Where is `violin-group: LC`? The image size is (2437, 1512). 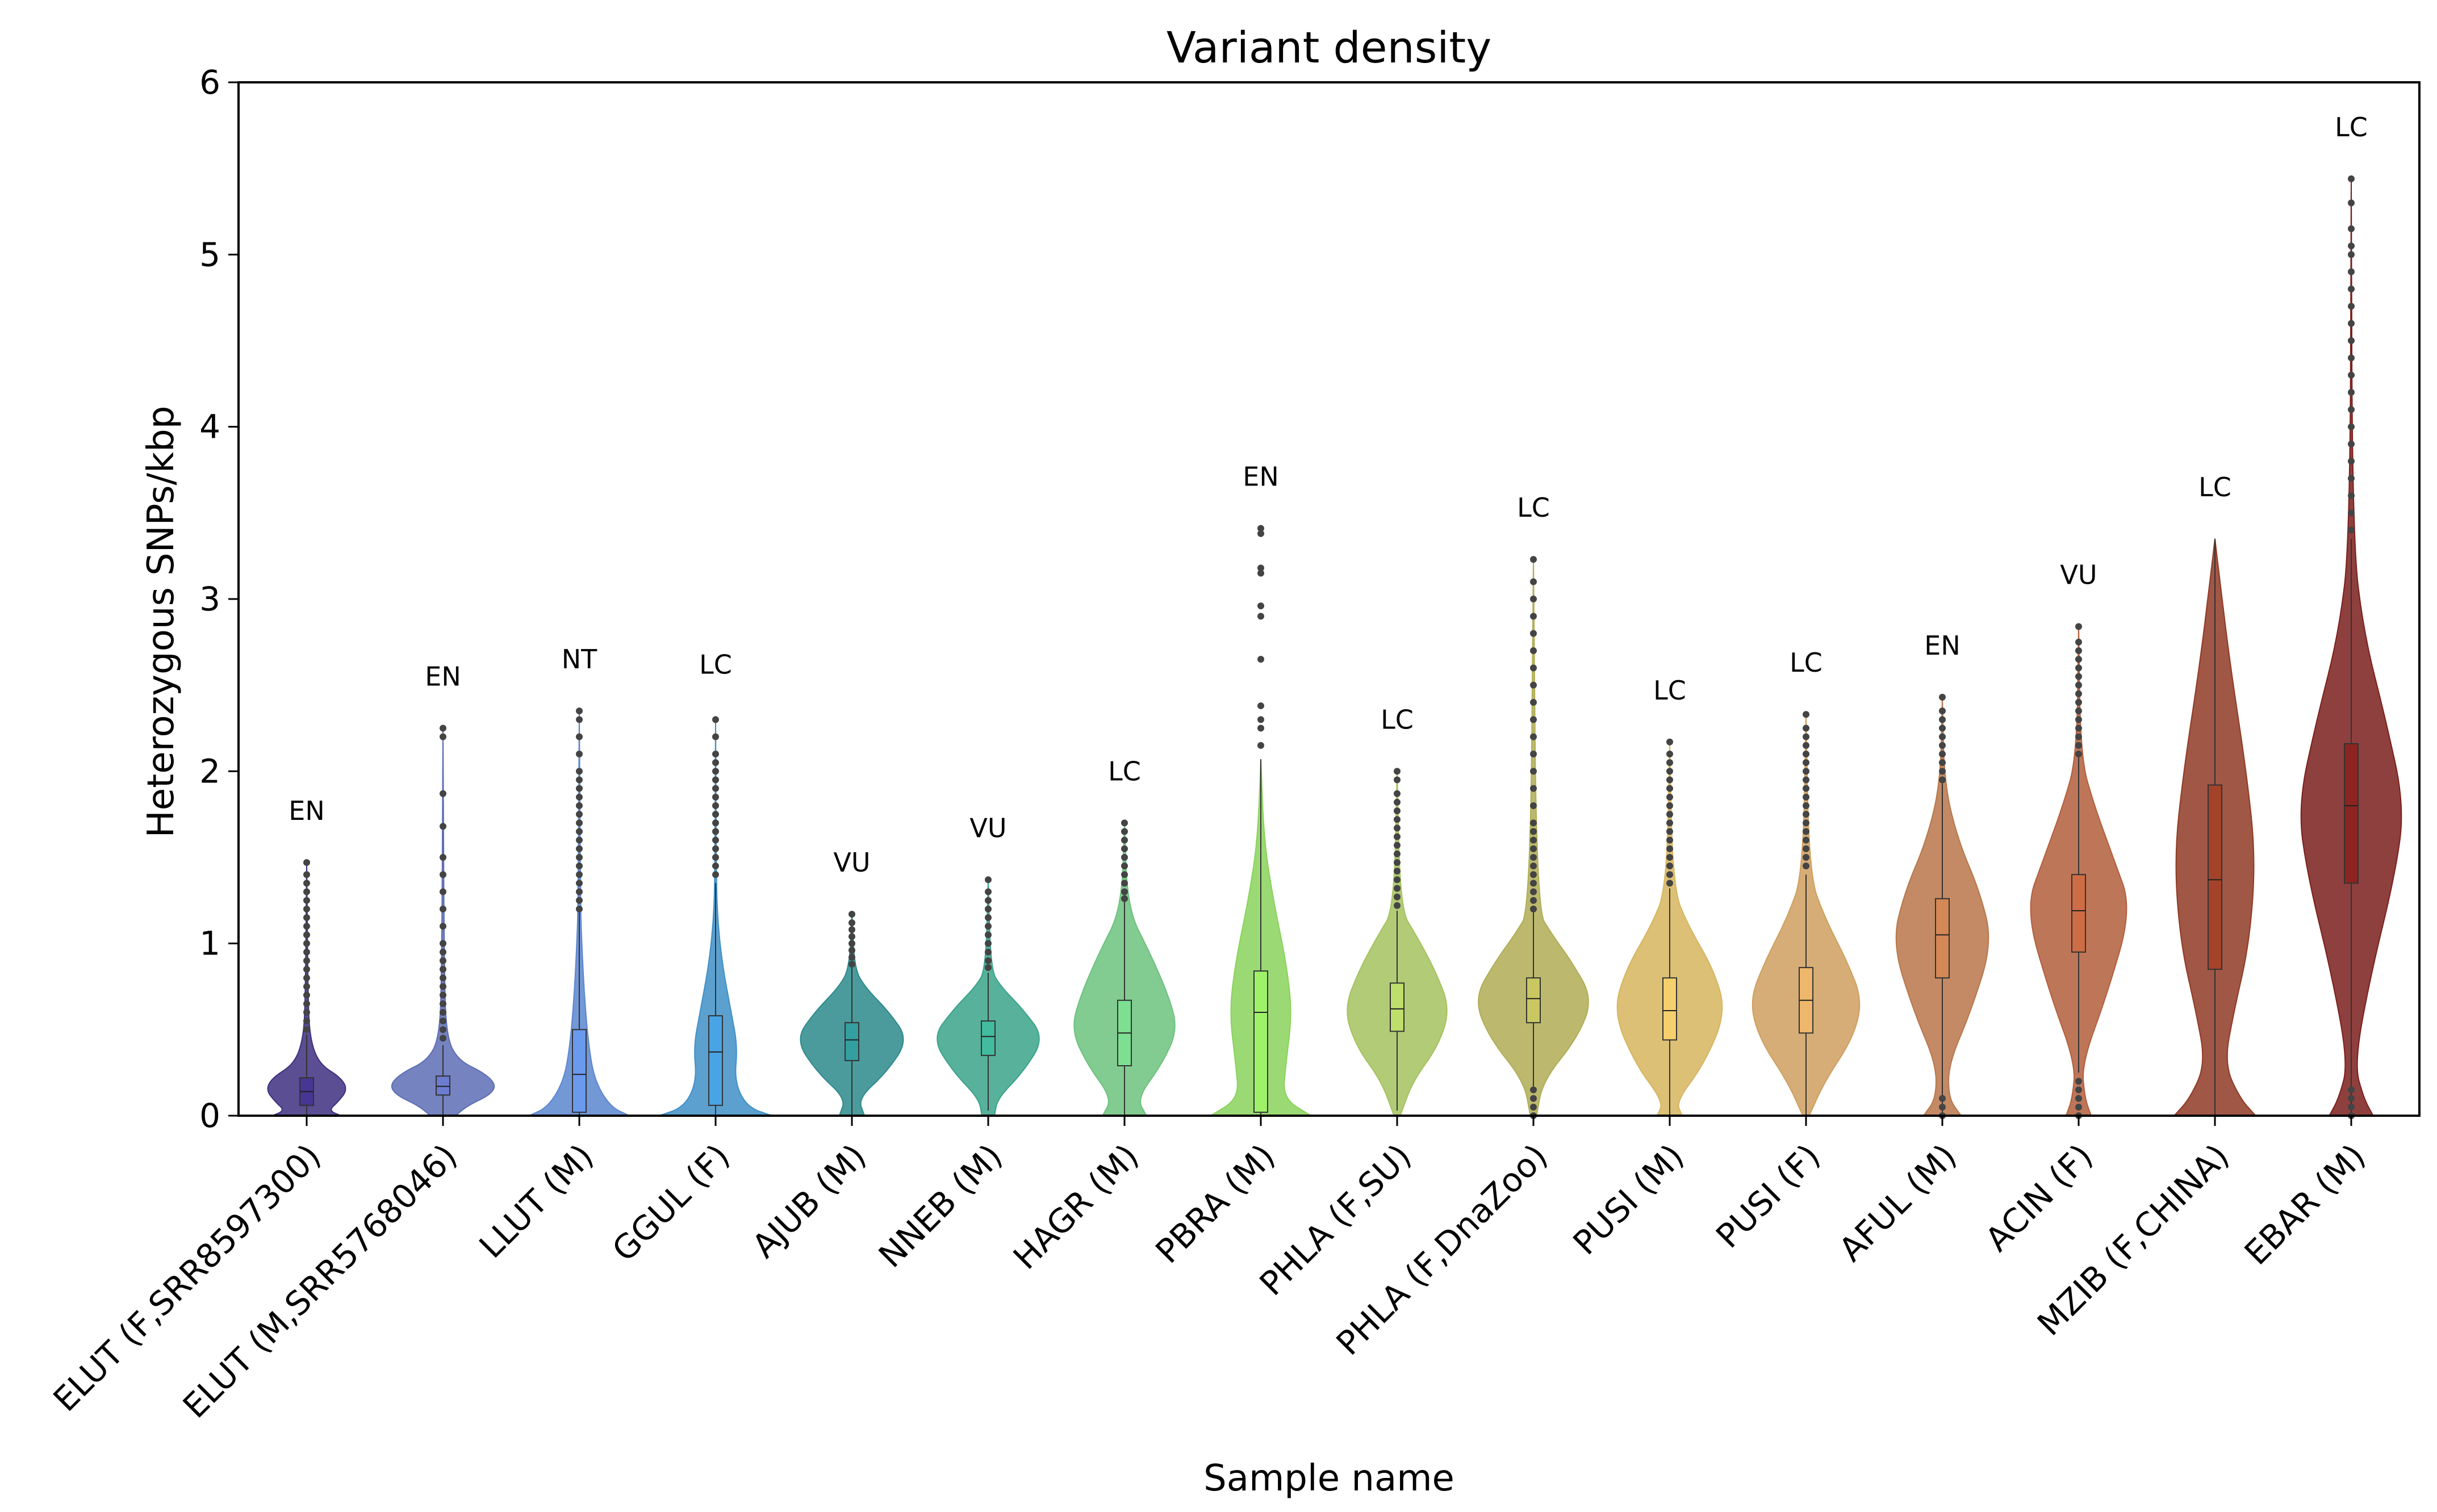
violin-group: LC is located at coordinates (1533, 806).